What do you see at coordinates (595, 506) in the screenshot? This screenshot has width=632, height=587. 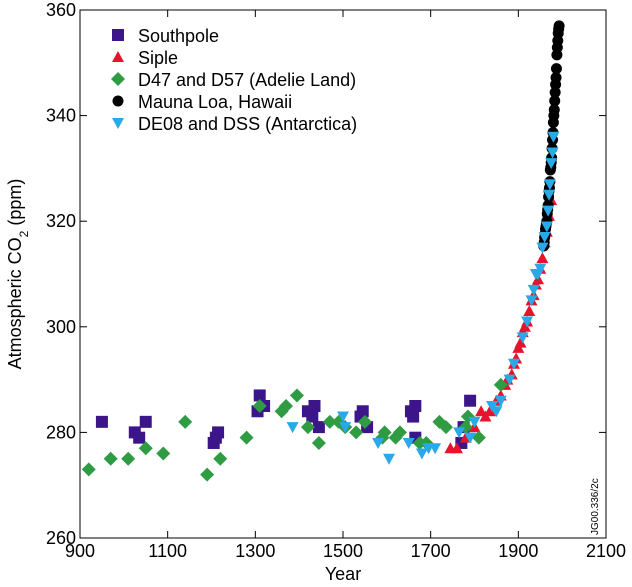 I see `figure-id-annotation: JG00.336/2c` at bounding box center [595, 506].